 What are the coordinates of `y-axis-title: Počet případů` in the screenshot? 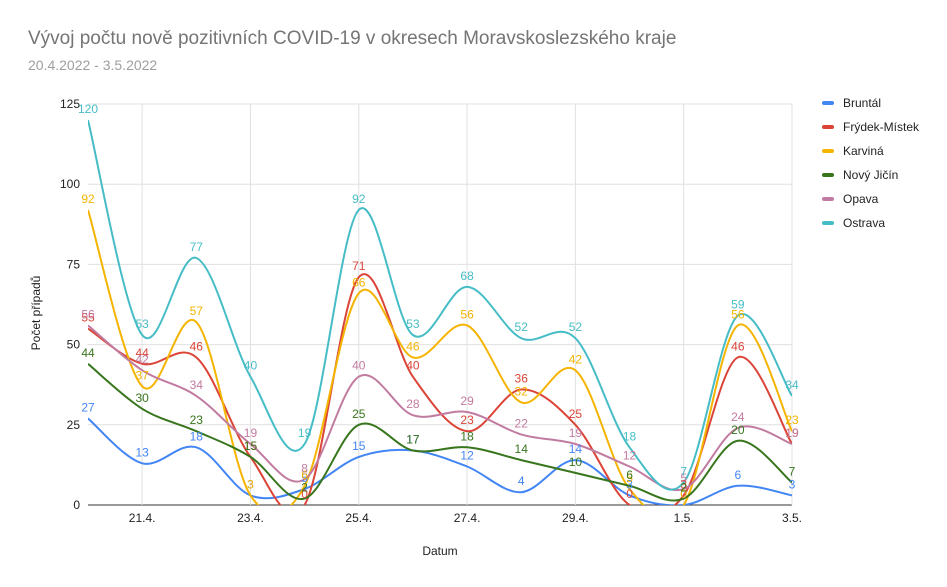 It's located at (36, 313).